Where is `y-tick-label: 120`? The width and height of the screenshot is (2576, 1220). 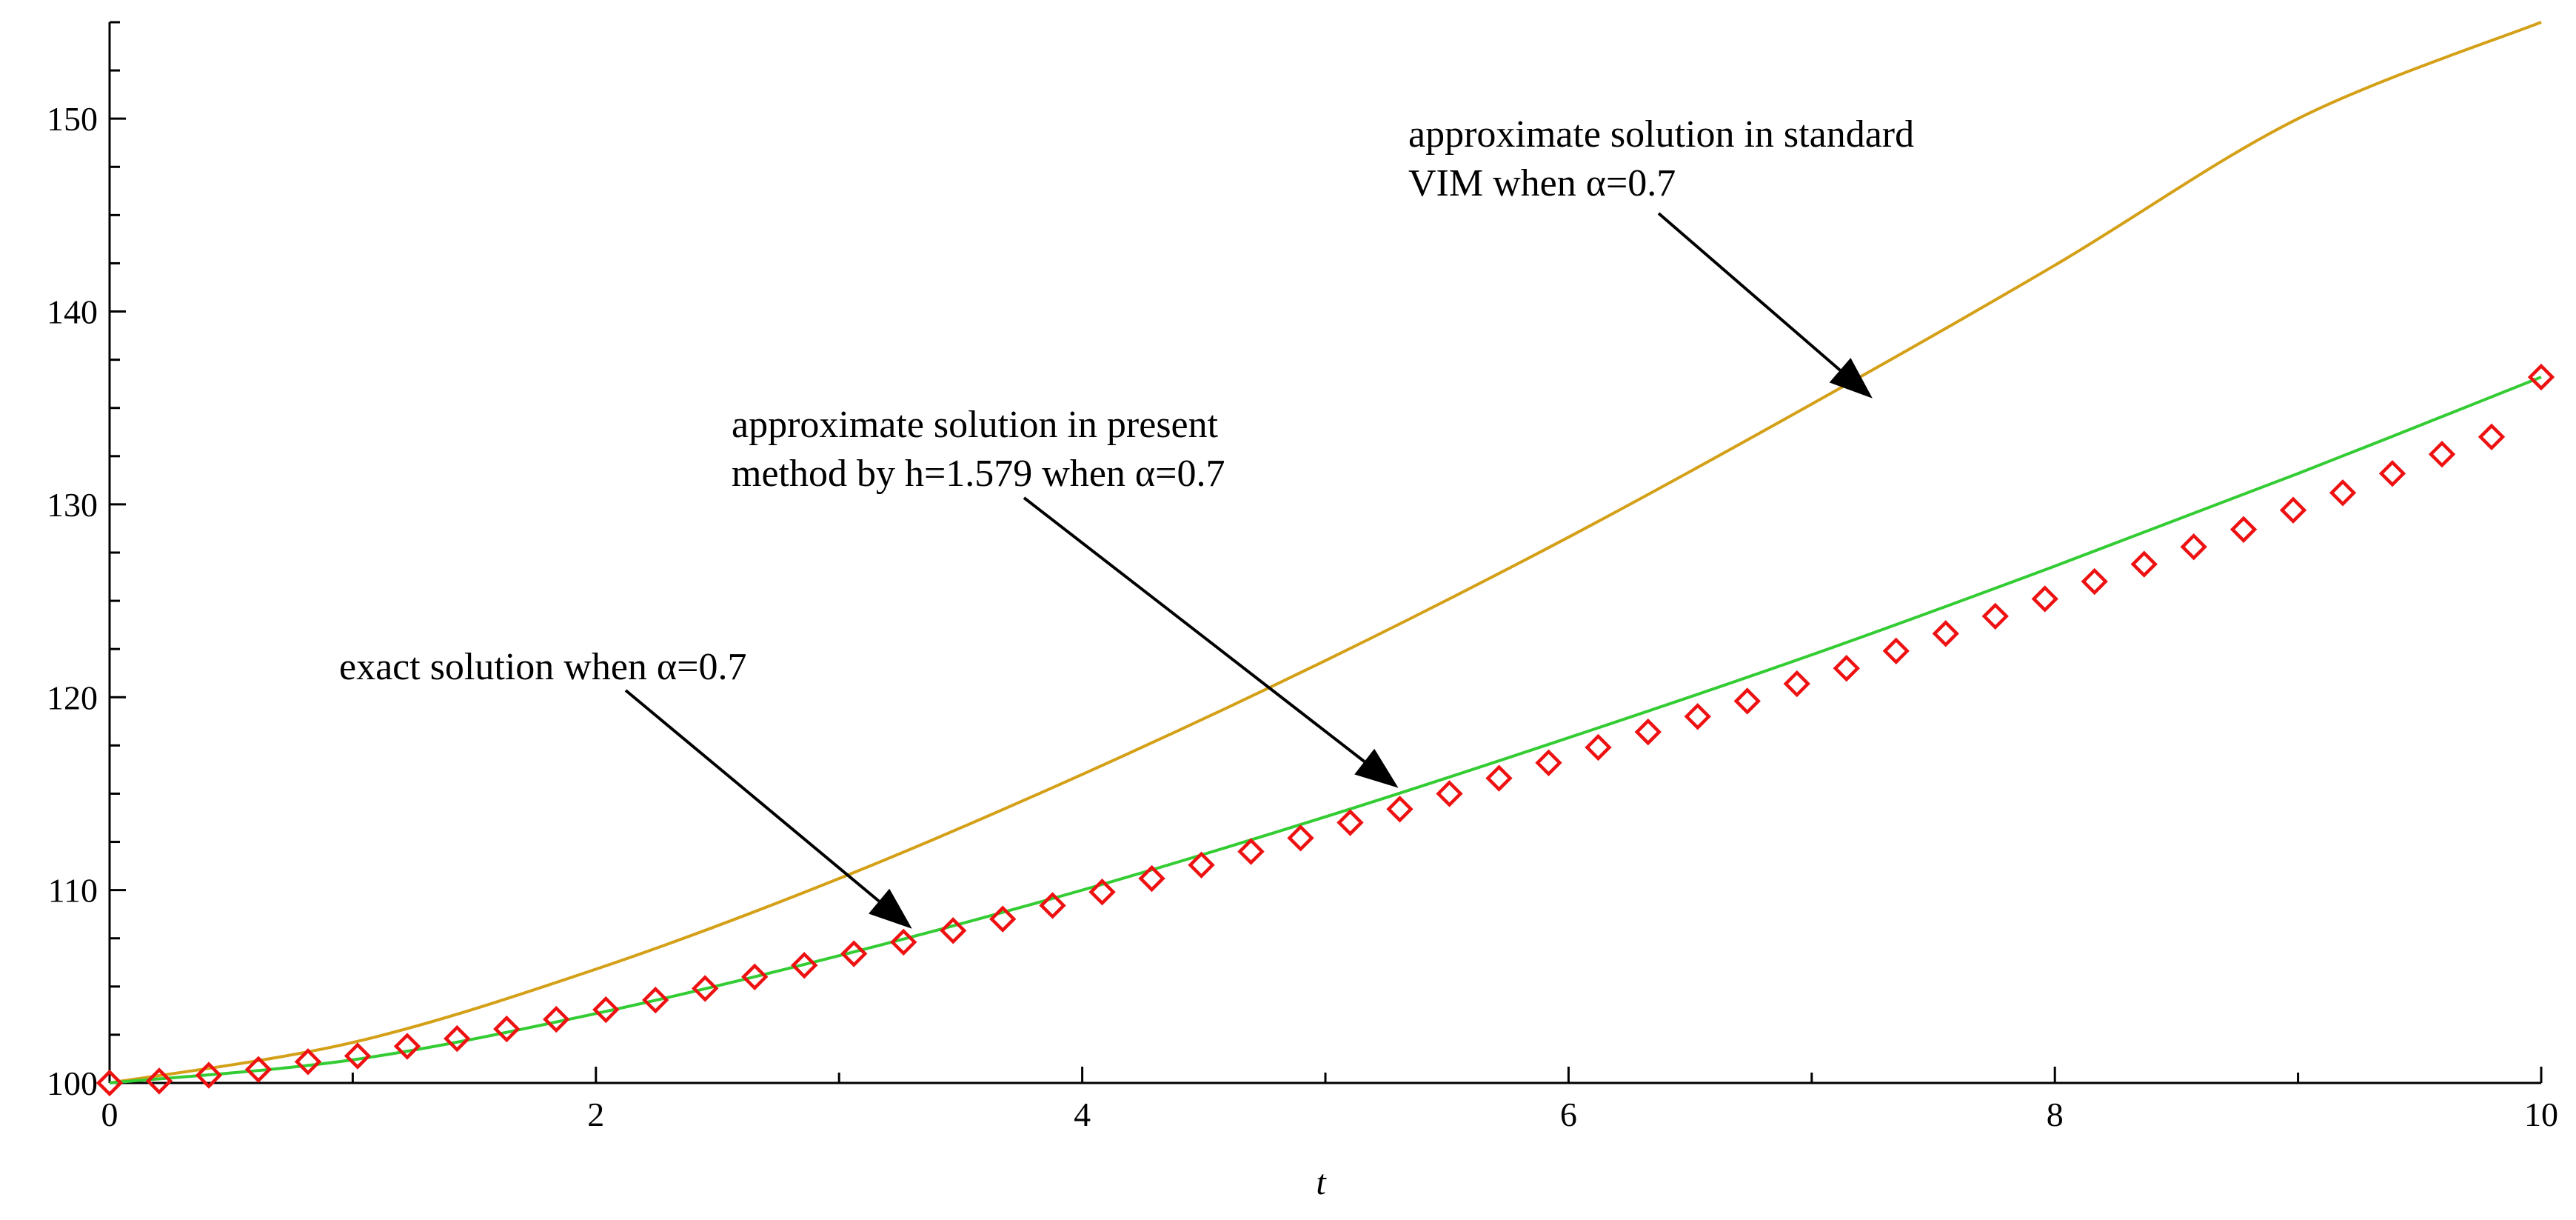
y-tick-label: 120 is located at coordinates (72, 697).